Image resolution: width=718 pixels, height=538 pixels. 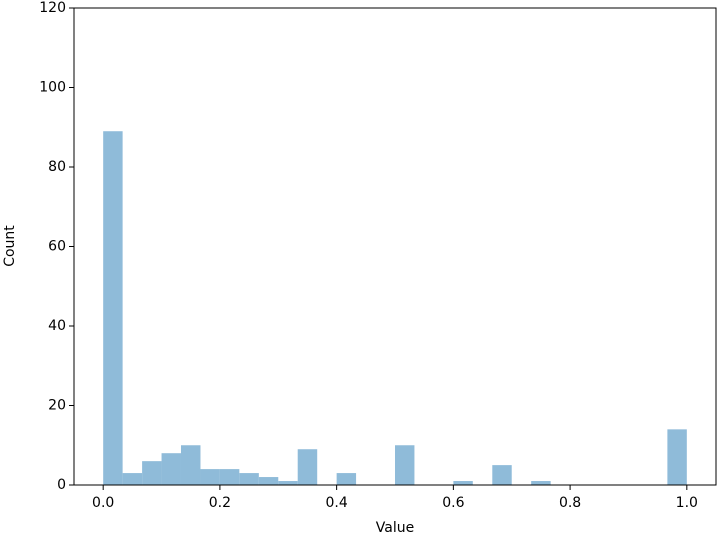 I want to click on y-tick-label: 100, so click(x=52, y=88).